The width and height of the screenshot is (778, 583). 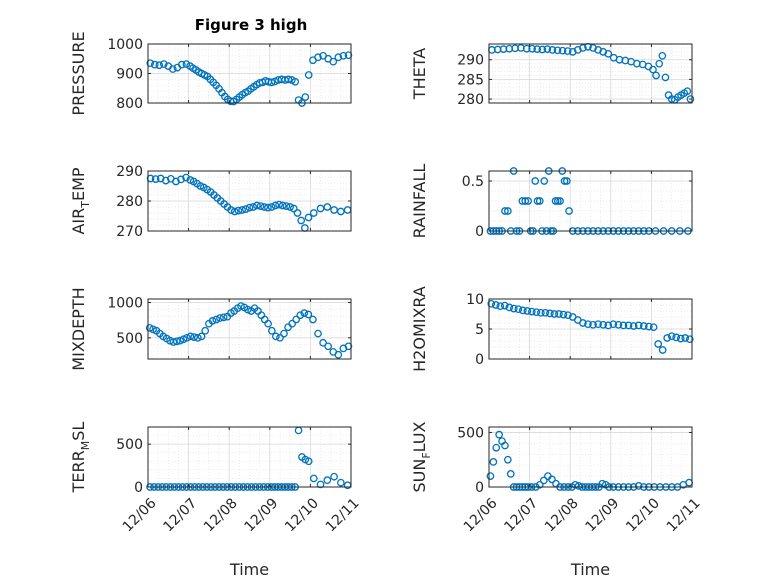 What do you see at coordinates (551, 202) in the screenshot?
I see `subplot-4: 0 0.5 RAINFALL` at bounding box center [551, 202].